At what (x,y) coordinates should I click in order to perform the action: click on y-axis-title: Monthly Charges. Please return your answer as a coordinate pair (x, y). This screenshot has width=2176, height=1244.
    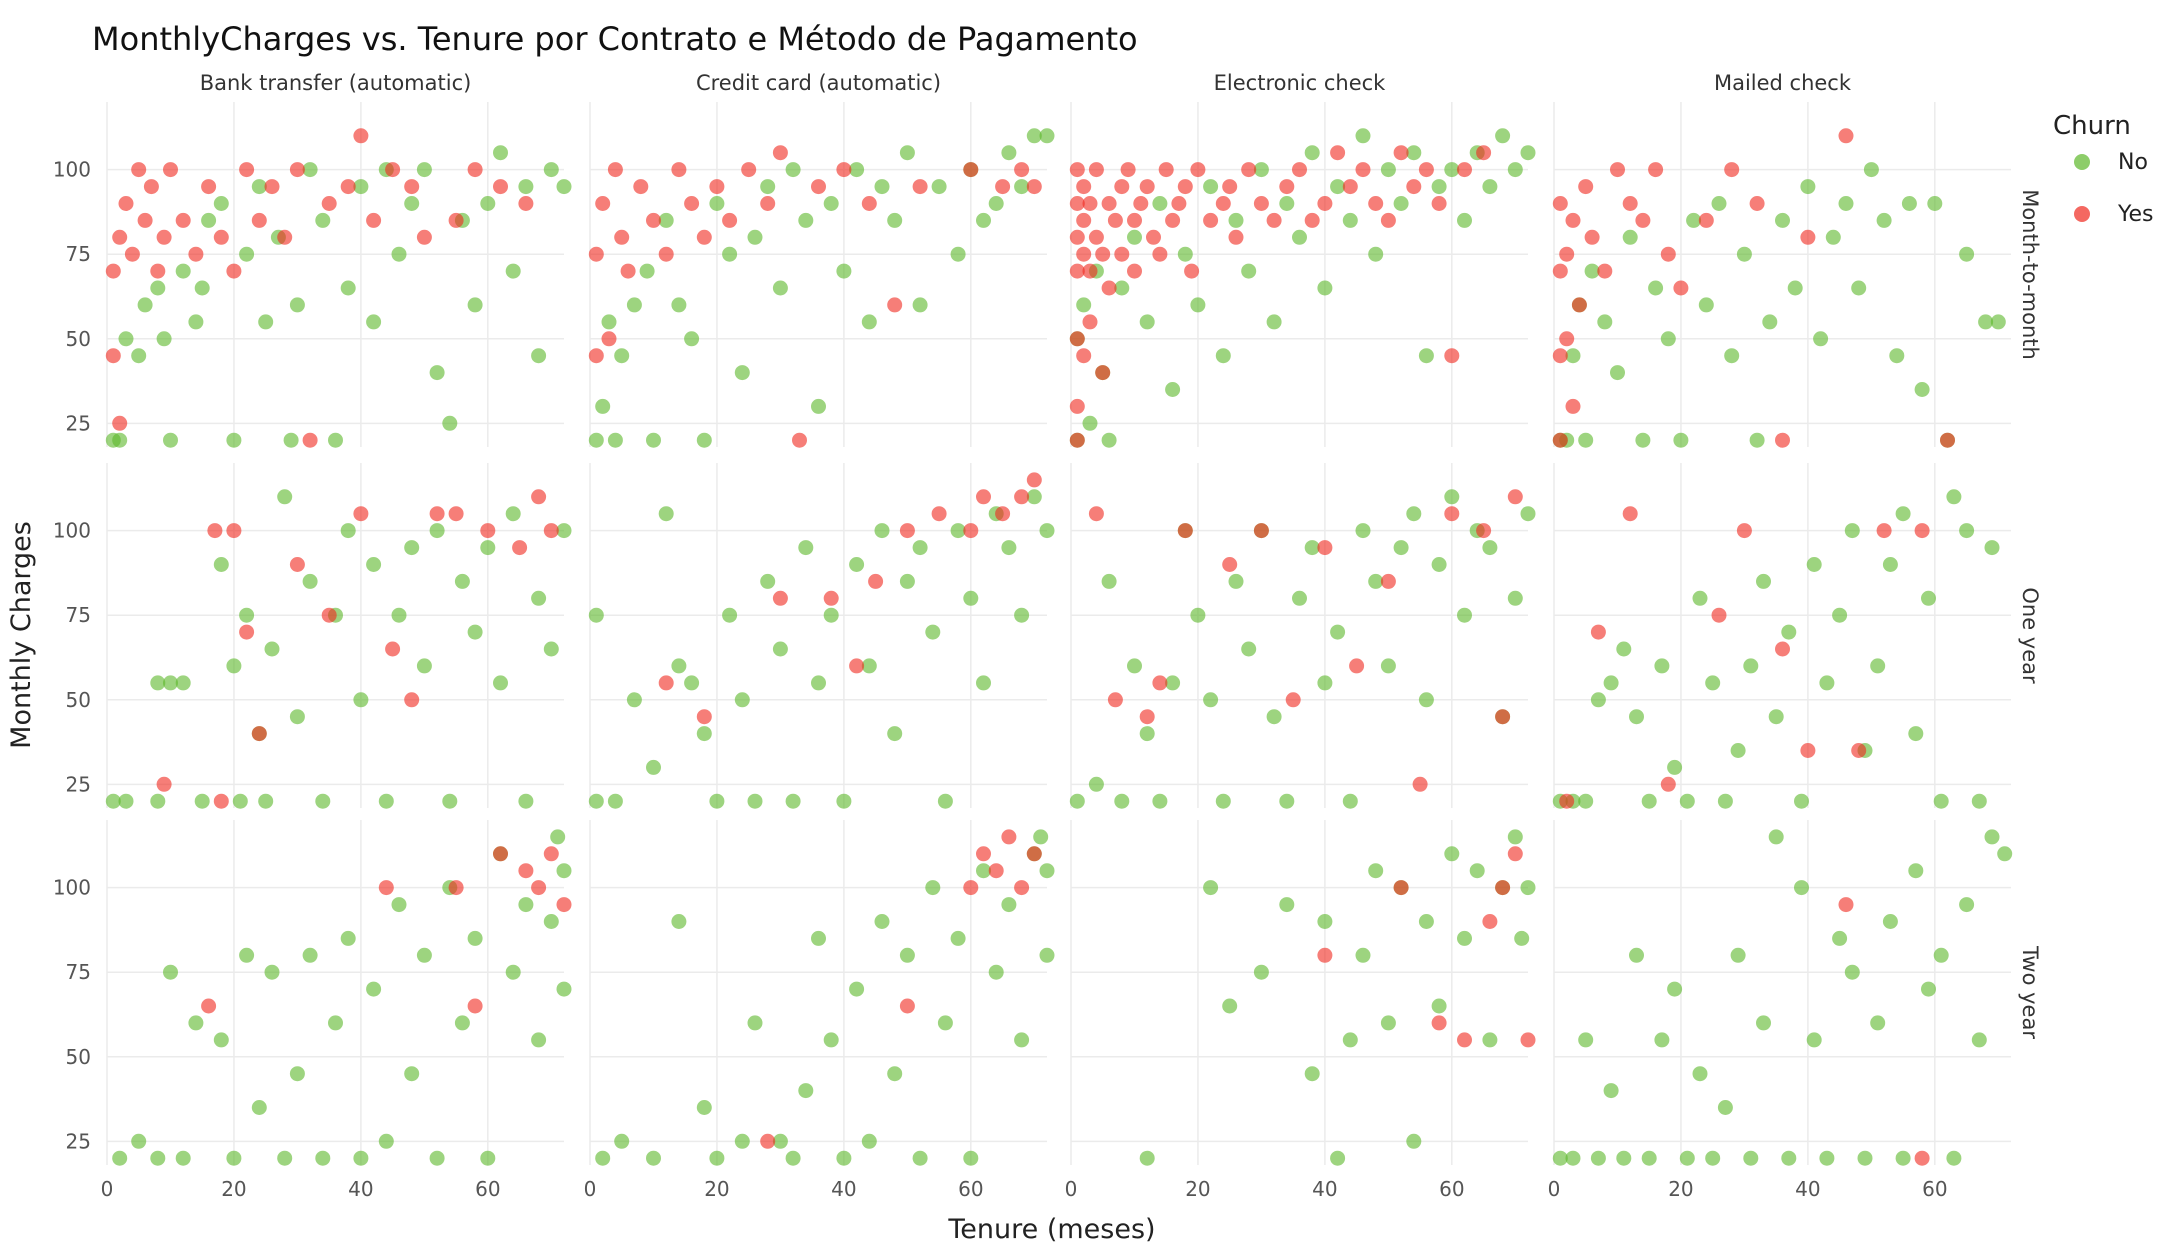
    Looking at the image, I should click on (21, 635).